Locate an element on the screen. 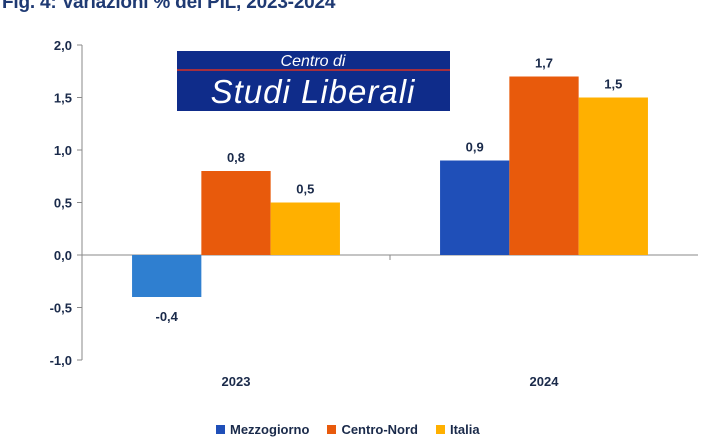 The image size is (702, 437). logo-background is located at coordinates (313, 81).